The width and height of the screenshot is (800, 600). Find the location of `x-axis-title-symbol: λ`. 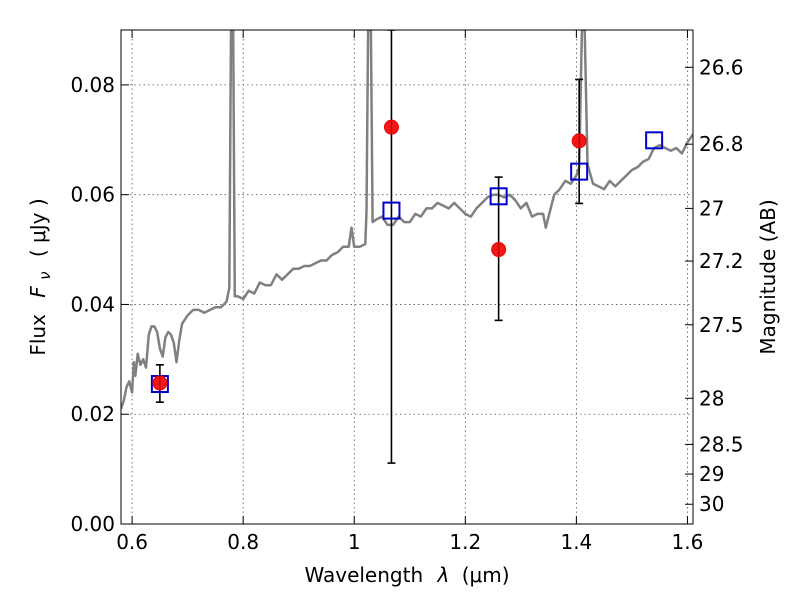

x-axis-title-symbol: λ is located at coordinates (443, 575).